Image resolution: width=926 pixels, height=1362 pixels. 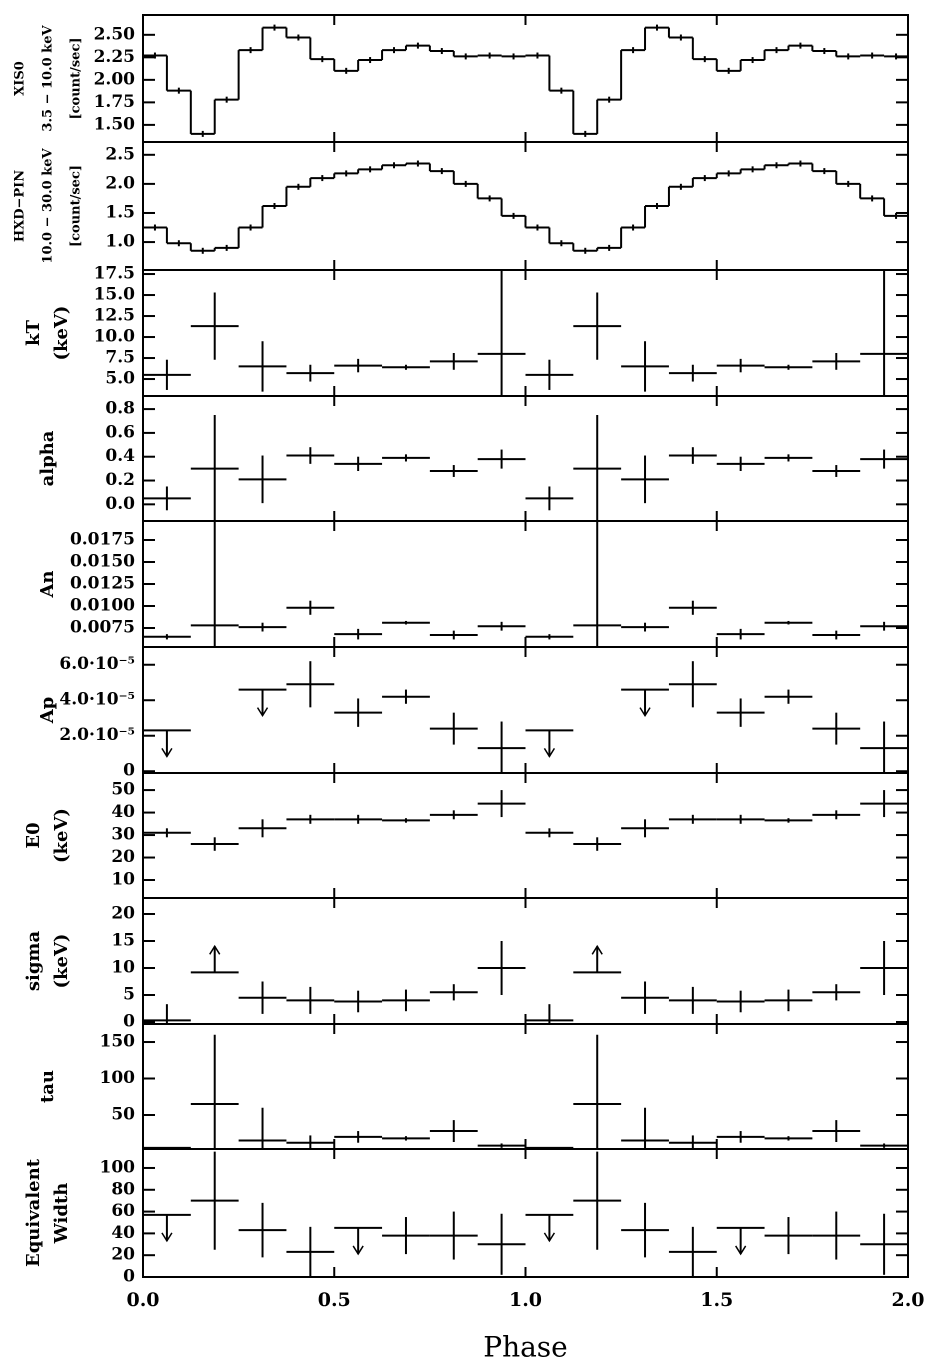 I want to click on y-axis-label: alpha, so click(x=47, y=458).